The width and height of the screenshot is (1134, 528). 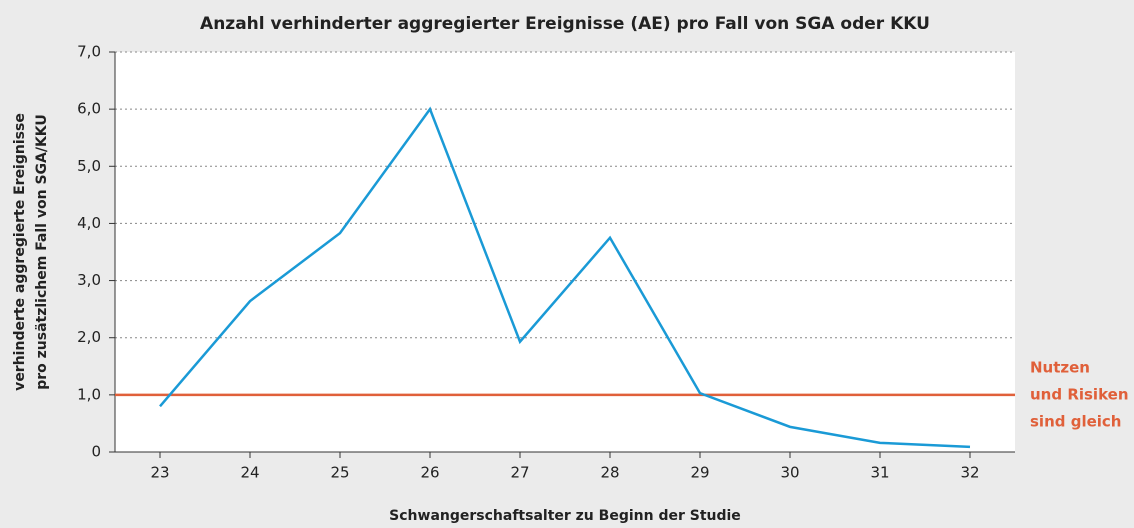 I want to click on y-axis-label: pro zusätzlichem Fall von SGA/KKU, so click(x=42, y=252).